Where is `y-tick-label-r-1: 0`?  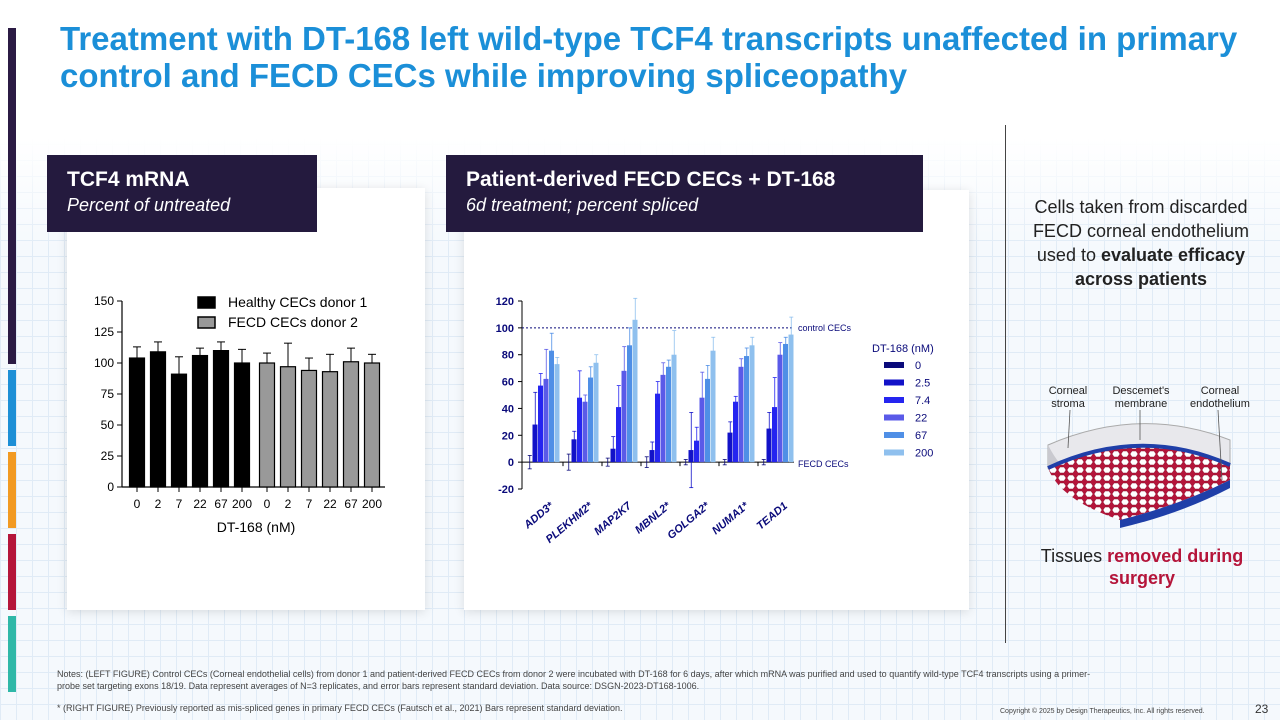
y-tick-label-r-1: 0 is located at coordinates (511, 463).